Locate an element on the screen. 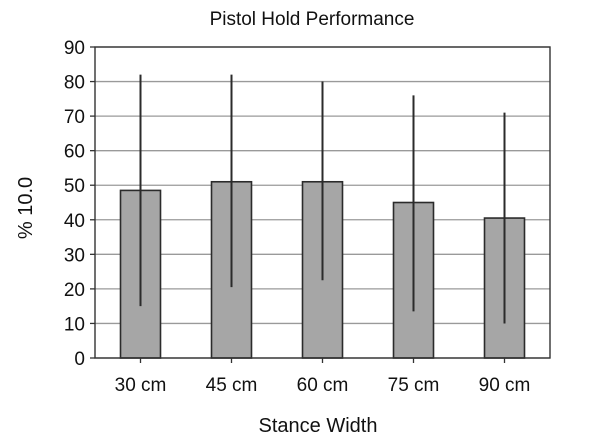 This screenshot has width=591, height=438. x-tick-label: 90 cm is located at coordinates (505, 385).